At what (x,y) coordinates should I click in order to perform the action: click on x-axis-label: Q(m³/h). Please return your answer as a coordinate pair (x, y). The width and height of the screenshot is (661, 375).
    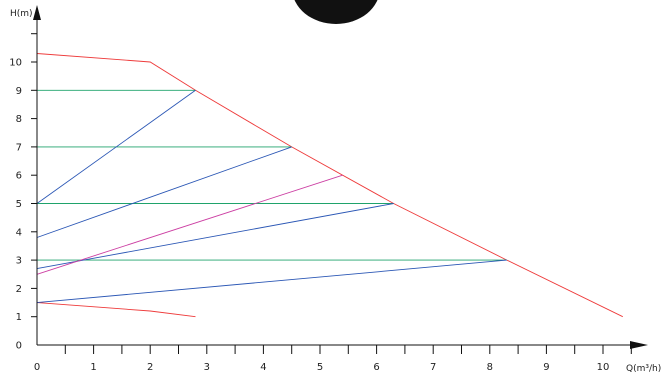
    Looking at the image, I should click on (643, 369).